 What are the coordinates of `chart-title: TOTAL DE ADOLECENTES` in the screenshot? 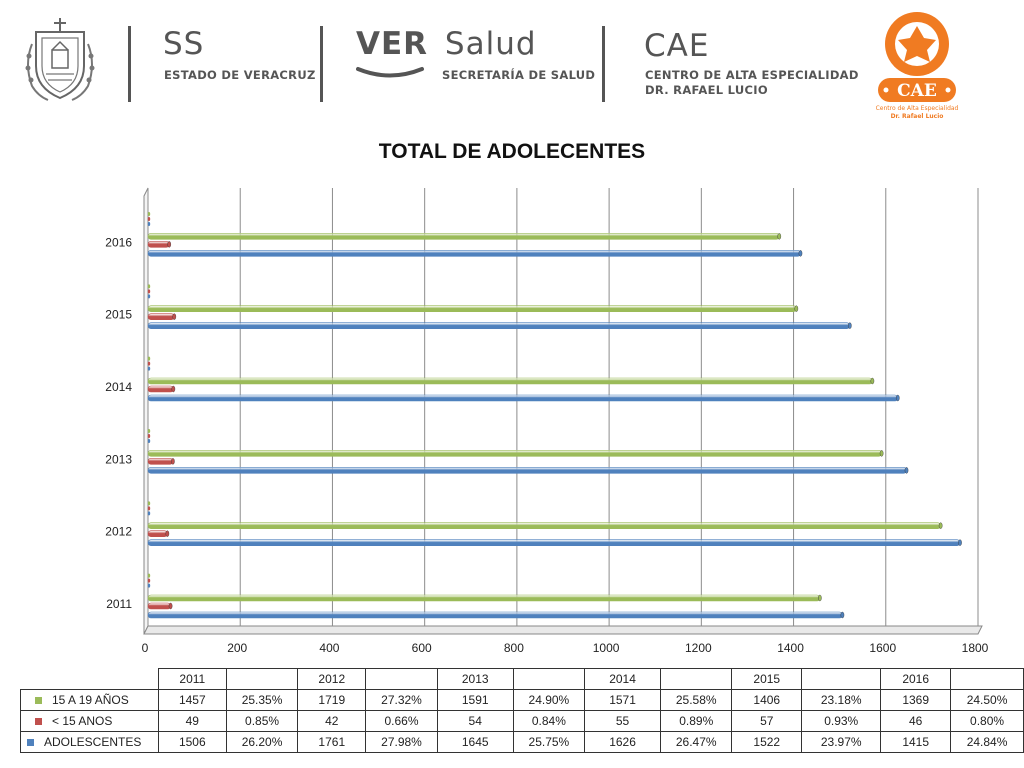 It's located at (512, 151).